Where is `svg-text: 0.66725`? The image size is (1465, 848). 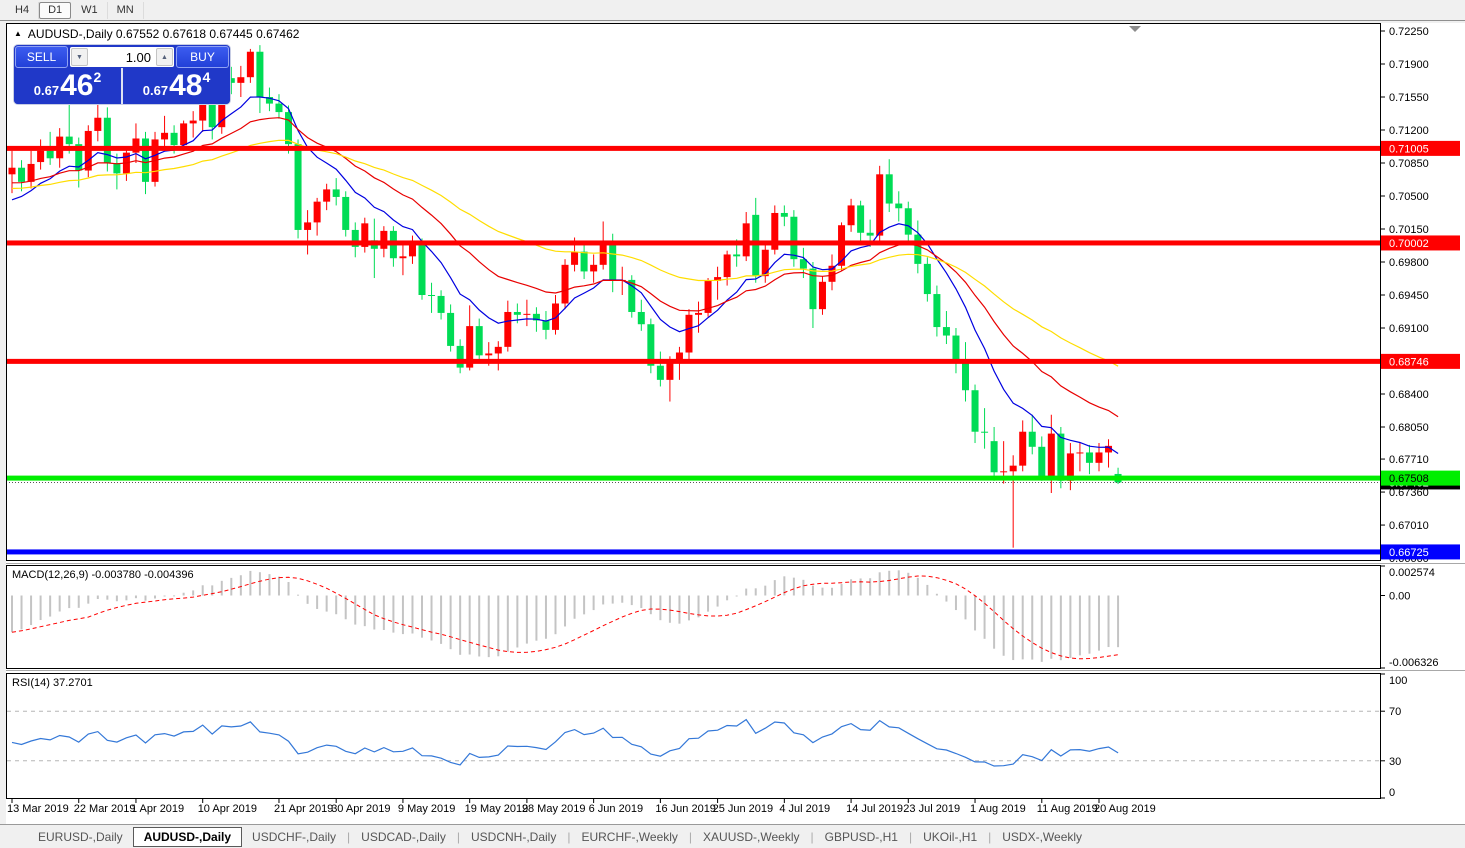
svg-text: 0.66725 is located at coordinates (1409, 553).